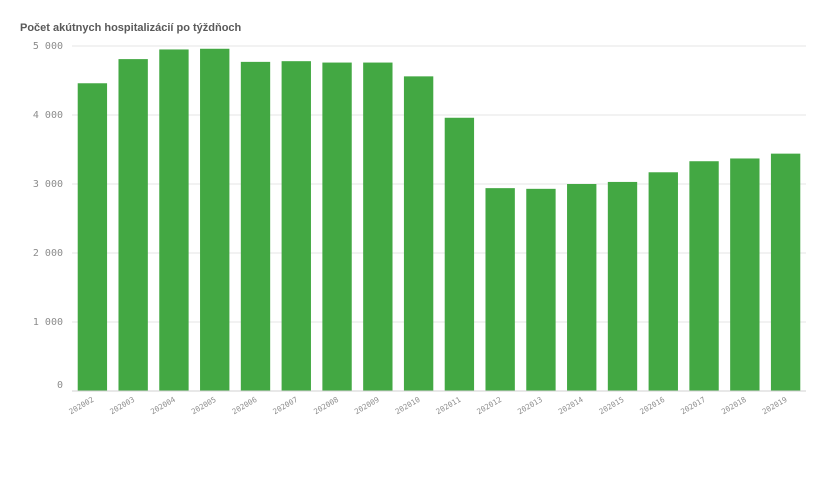 The width and height of the screenshot is (831, 482). Describe the element at coordinates (48, 115) in the screenshot. I see `y-tick-label: 4 000` at that location.